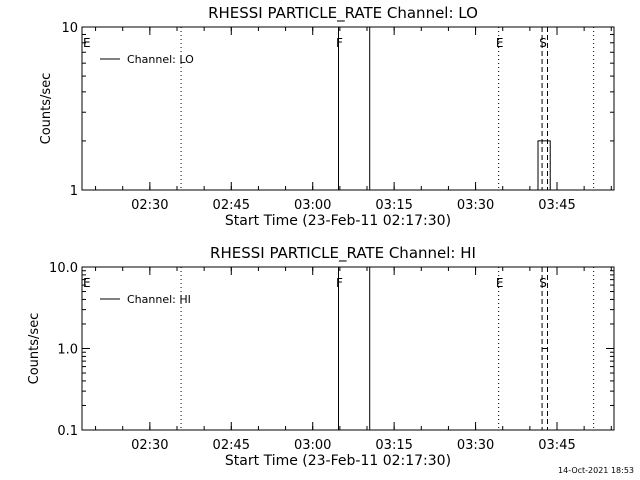 The width and height of the screenshot is (640, 480). Describe the element at coordinates (67, 350) in the screenshot. I see `y-tick-label: 1.0` at that location.